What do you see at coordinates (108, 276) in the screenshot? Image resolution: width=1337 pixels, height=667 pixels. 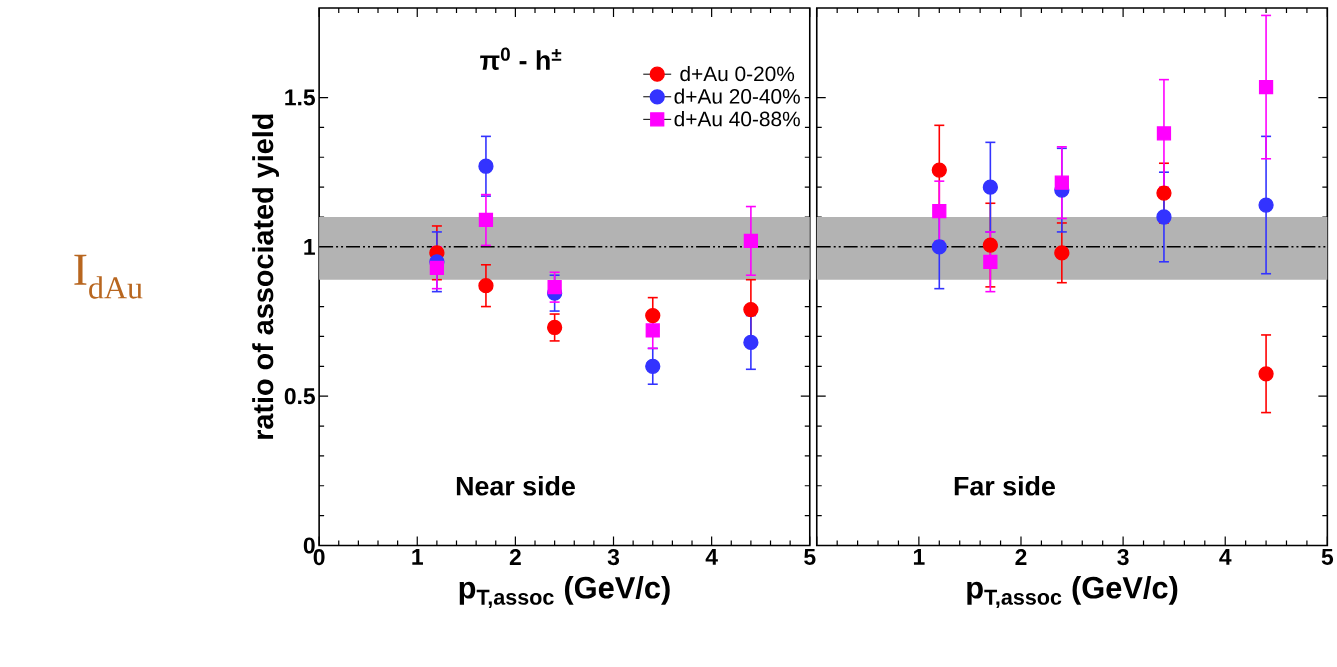 I see `text: I$_{dAu}$` at bounding box center [108, 276].